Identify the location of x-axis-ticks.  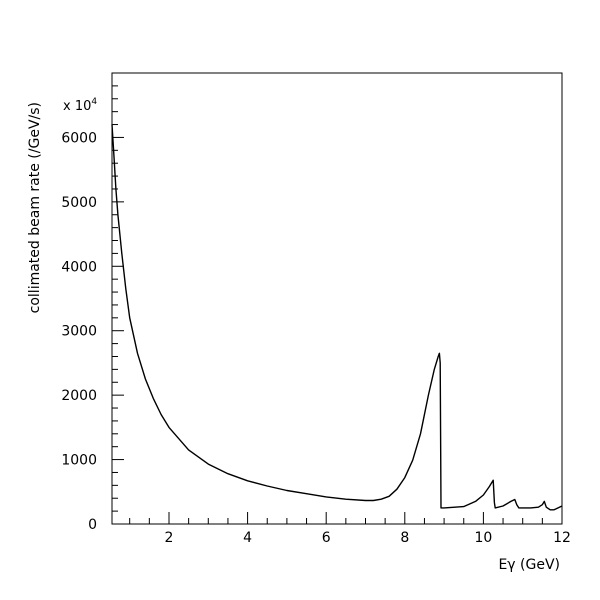
(346, 518).